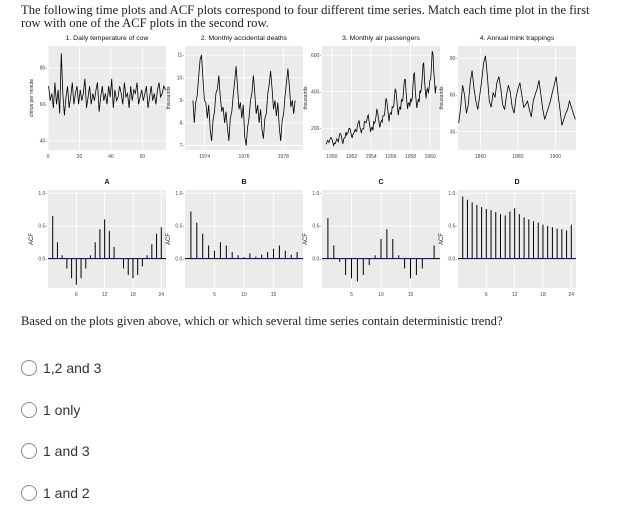 The height and width of the screenshot is (527, 624). What do you see at coordinates (80, 157) in the screenshot?
I see `x-tick-label: 20` at bounding box center [80, 157].